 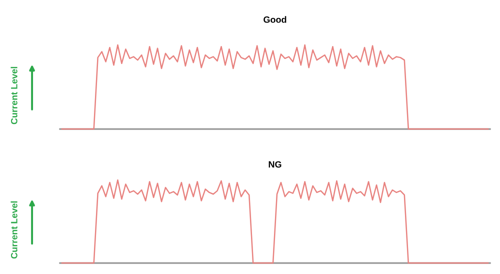 I want to click on chart-title: Good, so click(x=275, y=19).